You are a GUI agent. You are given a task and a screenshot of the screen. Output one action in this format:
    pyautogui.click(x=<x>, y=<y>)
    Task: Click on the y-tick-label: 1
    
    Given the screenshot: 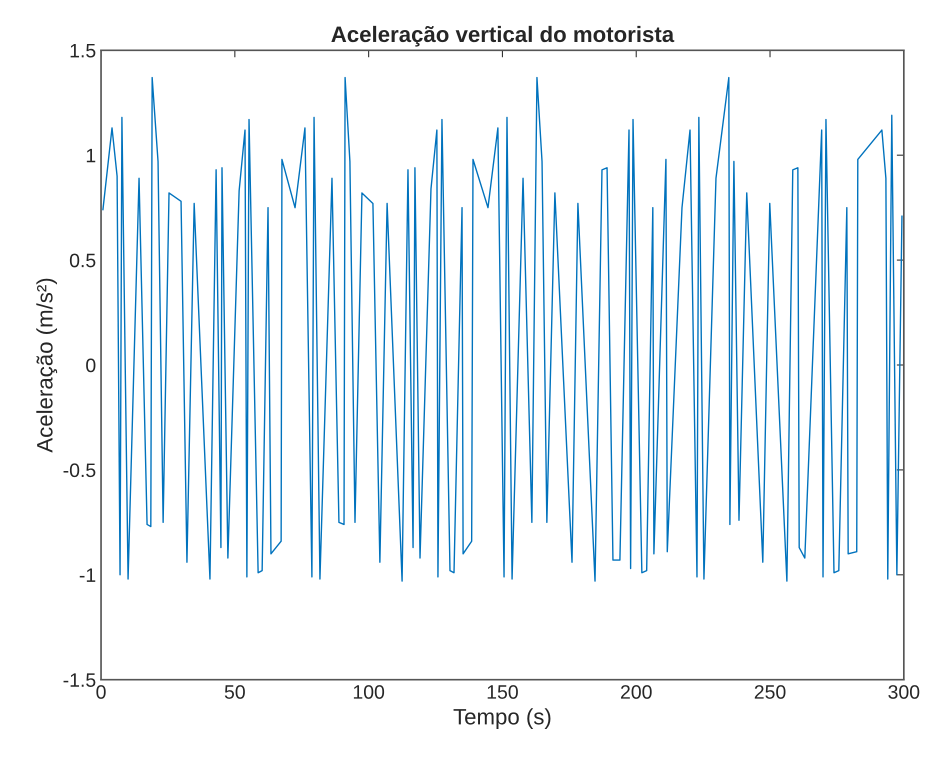 What is the action you would take?
    pyautogui.click(x=91, y=155)
    